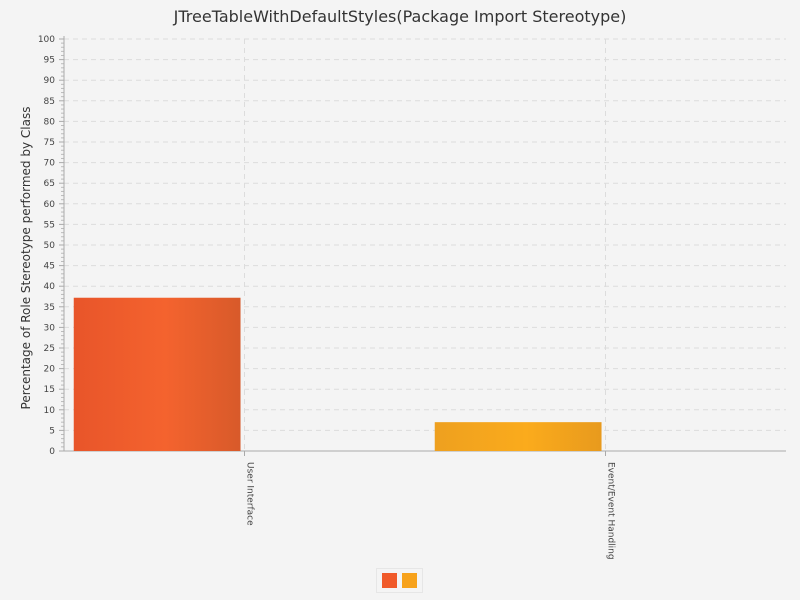 The width and height of the screenshot is (800, 600). Describe the element at coordinates (50, 246) in the screenshot. I see `y-tick-label: 50` at that location.